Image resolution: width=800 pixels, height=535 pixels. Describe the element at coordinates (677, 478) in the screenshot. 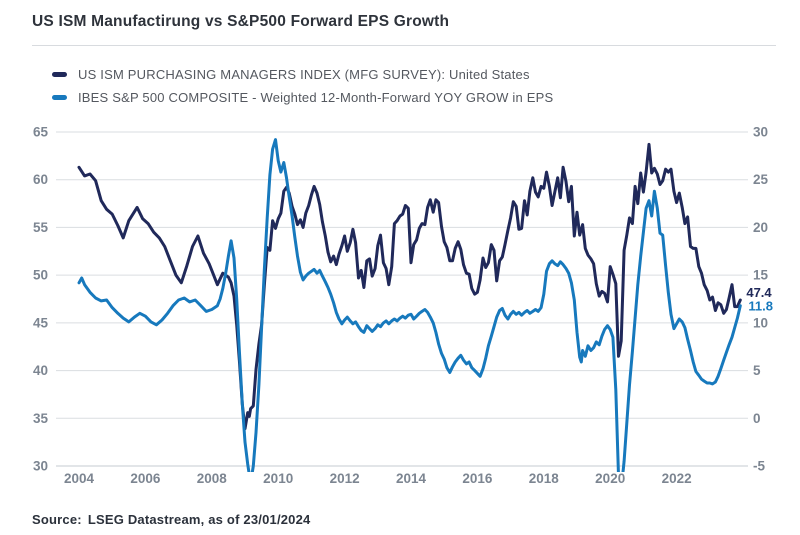

I see `x-axis-tick-label: 2022` at that location.